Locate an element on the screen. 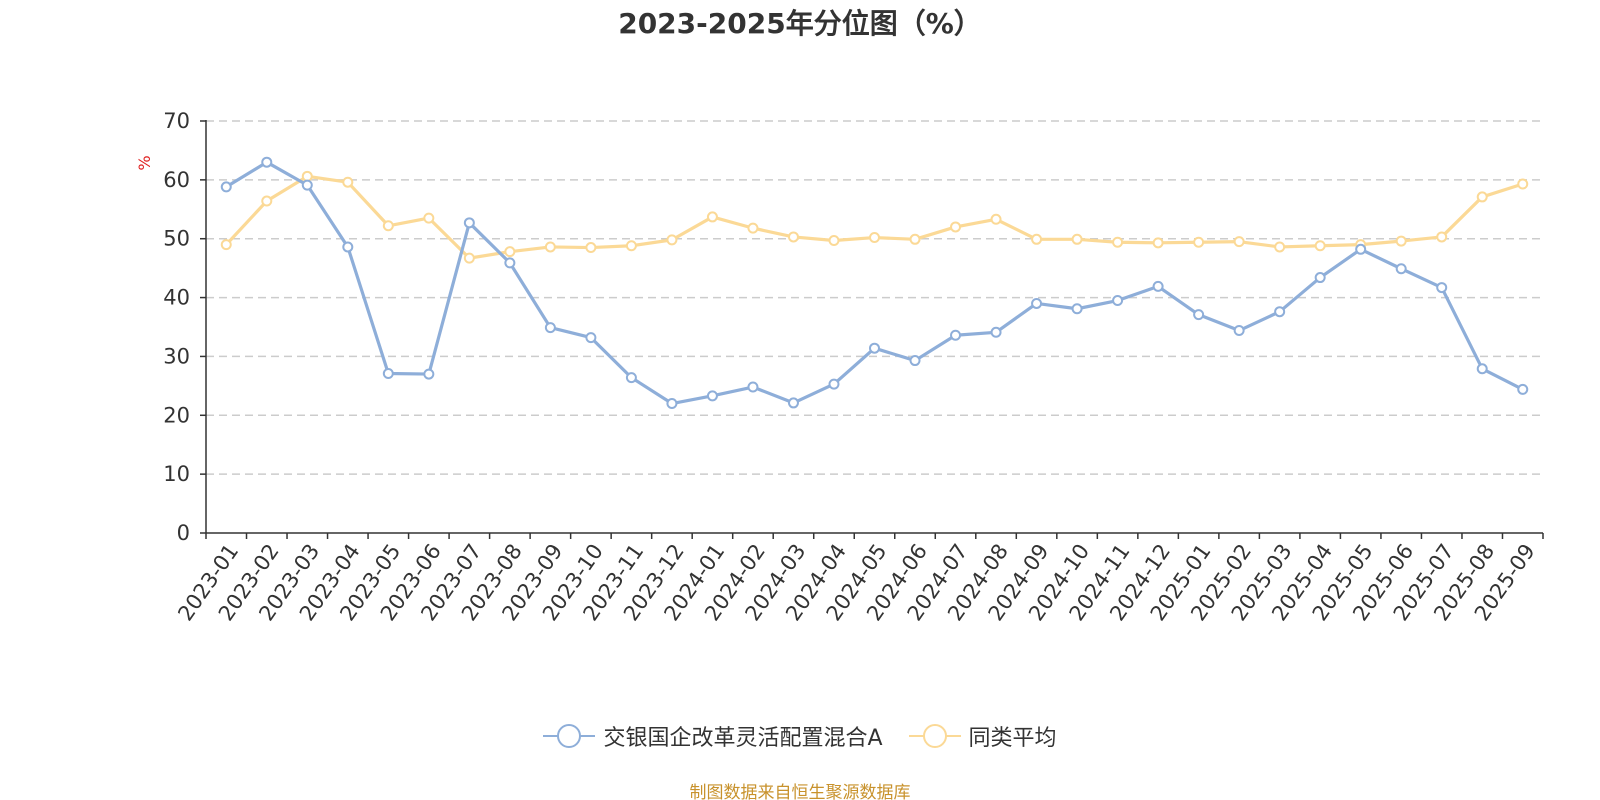  legend: 交银国企改革灵活配置混合A 同类平均 is located at coordinates (800, 736).